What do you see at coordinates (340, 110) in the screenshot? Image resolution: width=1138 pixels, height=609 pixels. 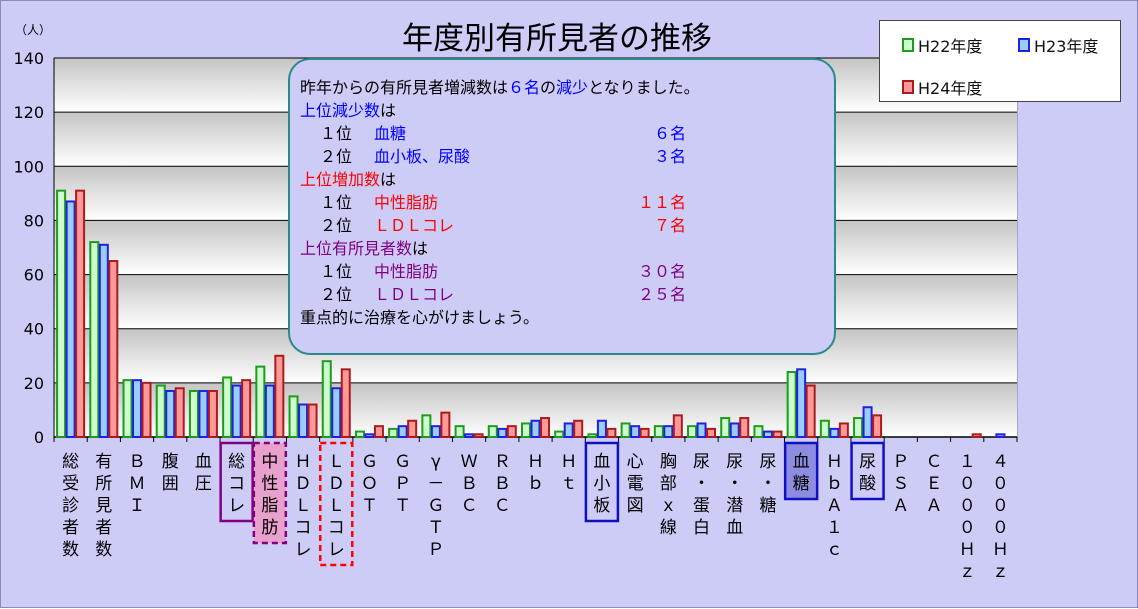 I see `callout-text: 上位減少数` at bounding box center [340, 110].